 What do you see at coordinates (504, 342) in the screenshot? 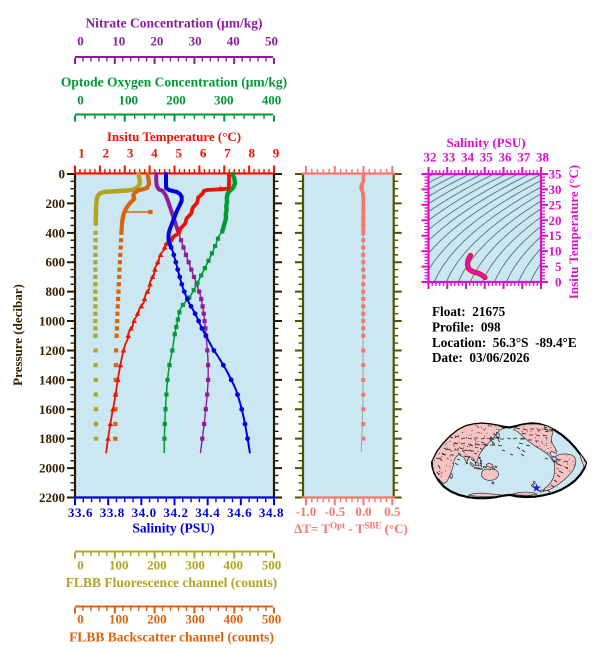
I see `svg-text: Location: 56.3°S -89.4°E` at bounding box center [504, 342].